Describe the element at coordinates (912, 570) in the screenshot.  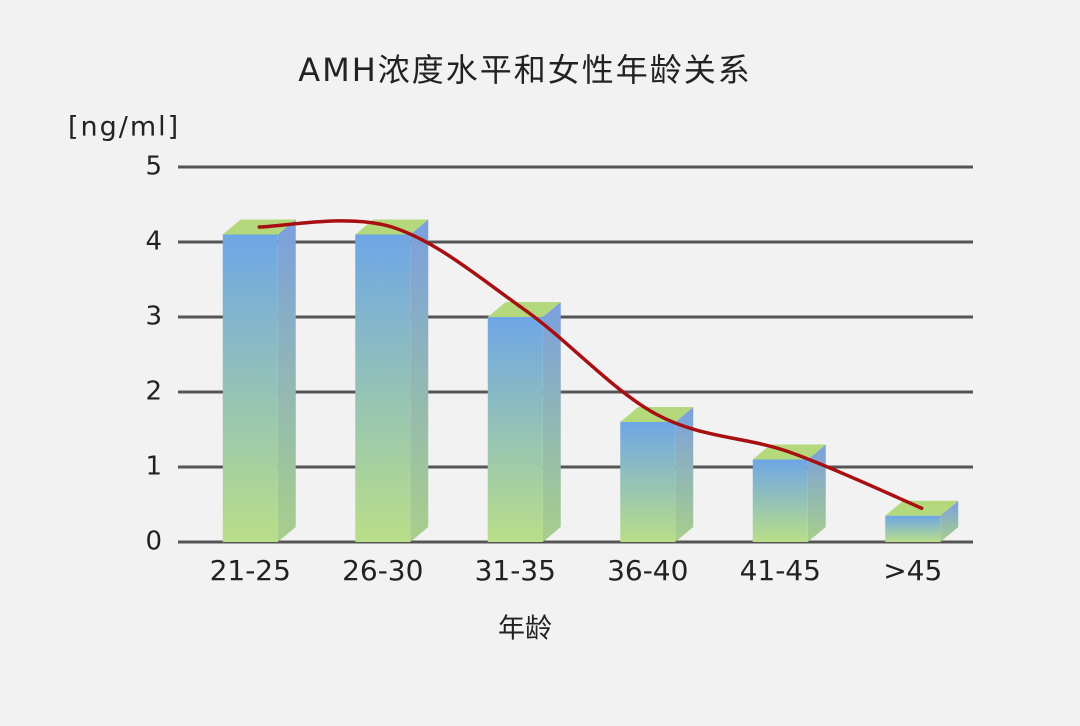
I see `x-tick-label: >45` at that location.